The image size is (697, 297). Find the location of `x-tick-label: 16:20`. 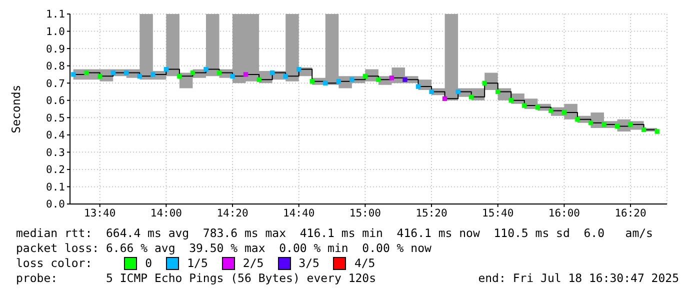

x-tick-label: 16:20 is located at coordinates (630, 213).